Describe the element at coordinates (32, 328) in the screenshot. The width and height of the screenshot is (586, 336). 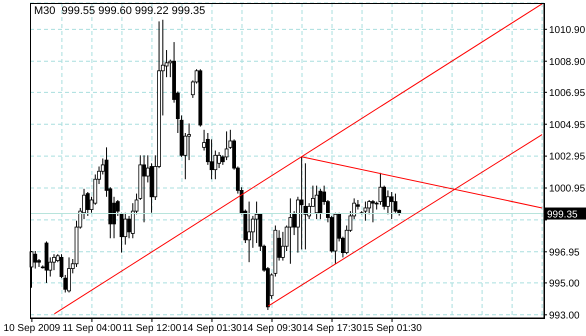
I see `x-tick-label: 10 Sep 2009` at that location.